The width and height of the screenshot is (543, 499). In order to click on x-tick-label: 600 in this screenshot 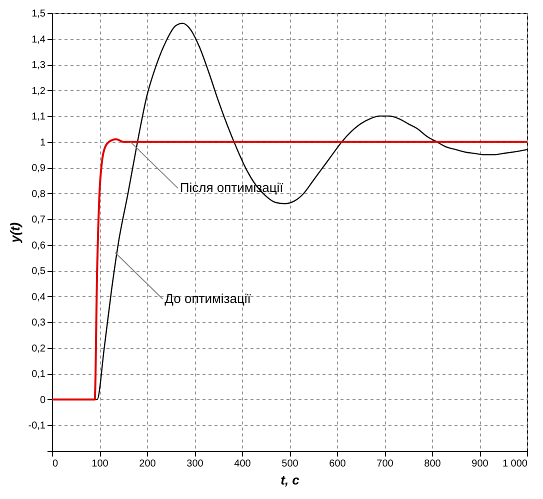, I will do `click(337, 464)`.